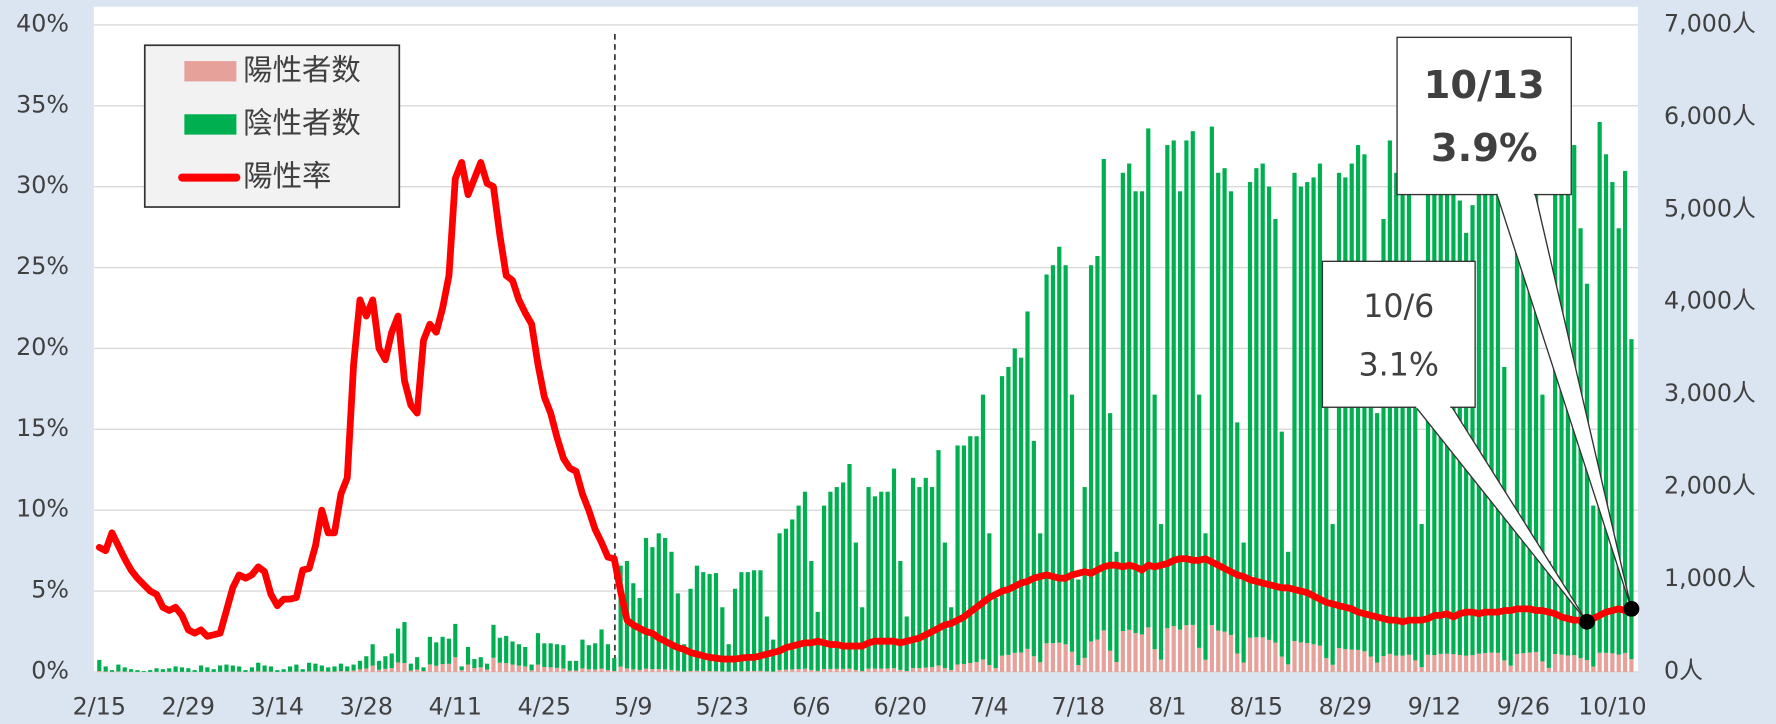 The width and height of the screenshot is (1776, 724). What do you see at coordinates (50, 670) in the screenshot?
I see `y-tick-label: 0%` at bounding box center [50, 670].